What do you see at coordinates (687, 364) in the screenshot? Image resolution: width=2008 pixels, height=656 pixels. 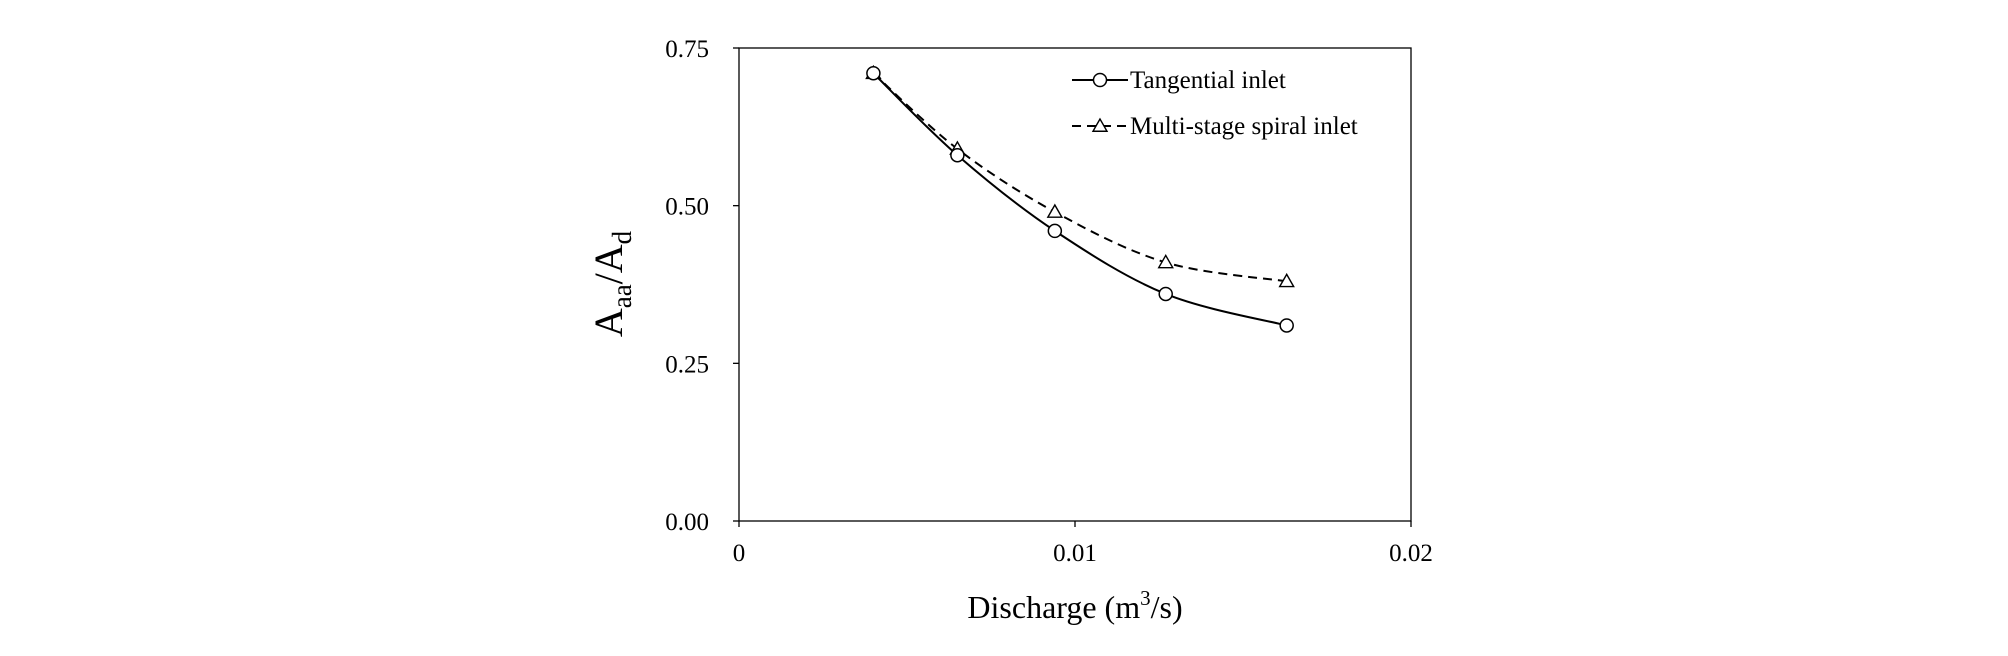 I see `y-tick-label: 0.25` at bounding box center [687, 364].